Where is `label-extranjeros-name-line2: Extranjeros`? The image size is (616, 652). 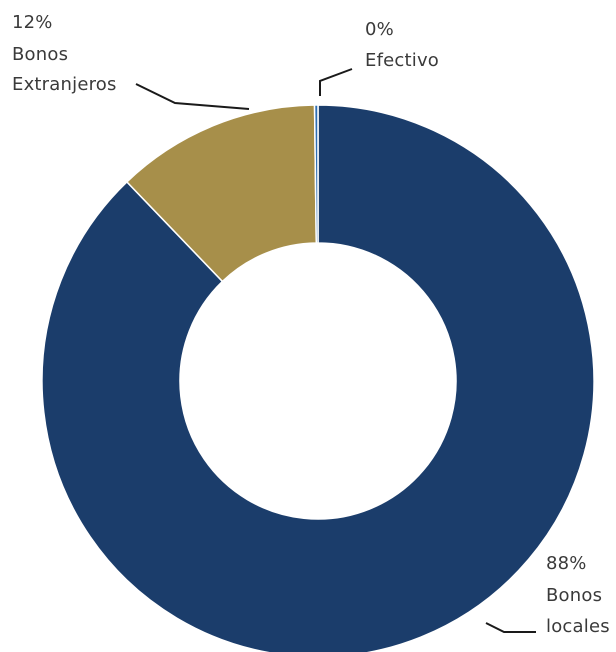
label-extranjeros-name-line2: Extranjeros is located at coordinates (64, 84).